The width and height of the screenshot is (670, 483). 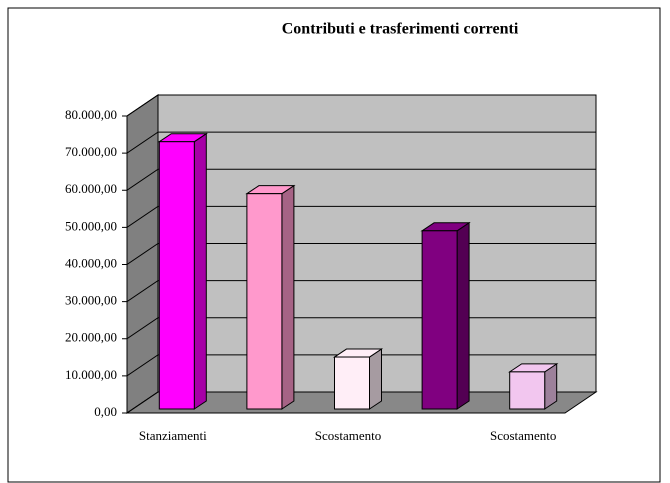 What do you see at coordinates (91, 374) in the screenshot?
I see `y-tick-label: 10.000,00` at bounding box center [91, 374].